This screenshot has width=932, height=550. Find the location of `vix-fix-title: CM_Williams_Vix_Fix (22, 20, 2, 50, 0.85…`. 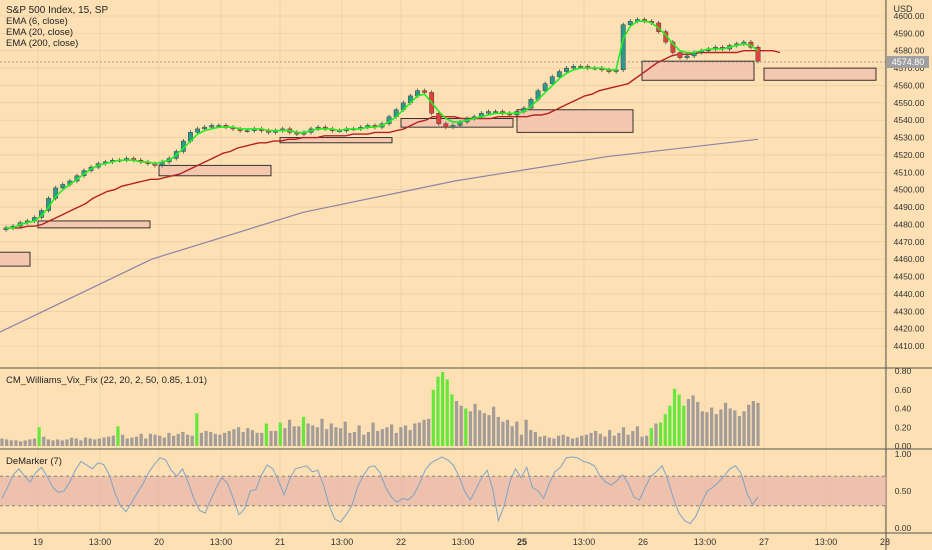

vix-fix-title: CM_Williams_Vix_Fix (22, 20, 2, 50, 0.85… is located at coordinates (106, 380).